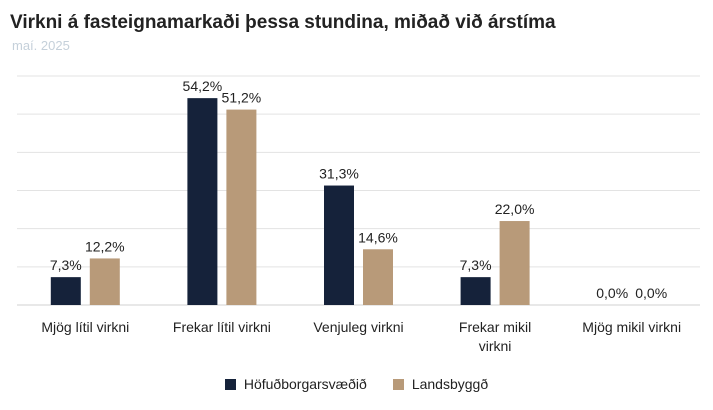  What do you see at coordinates (450, 384) in the screenshot?
I see `legend-label-series-2: Landsbyggð` at bounding box center [450, 384].